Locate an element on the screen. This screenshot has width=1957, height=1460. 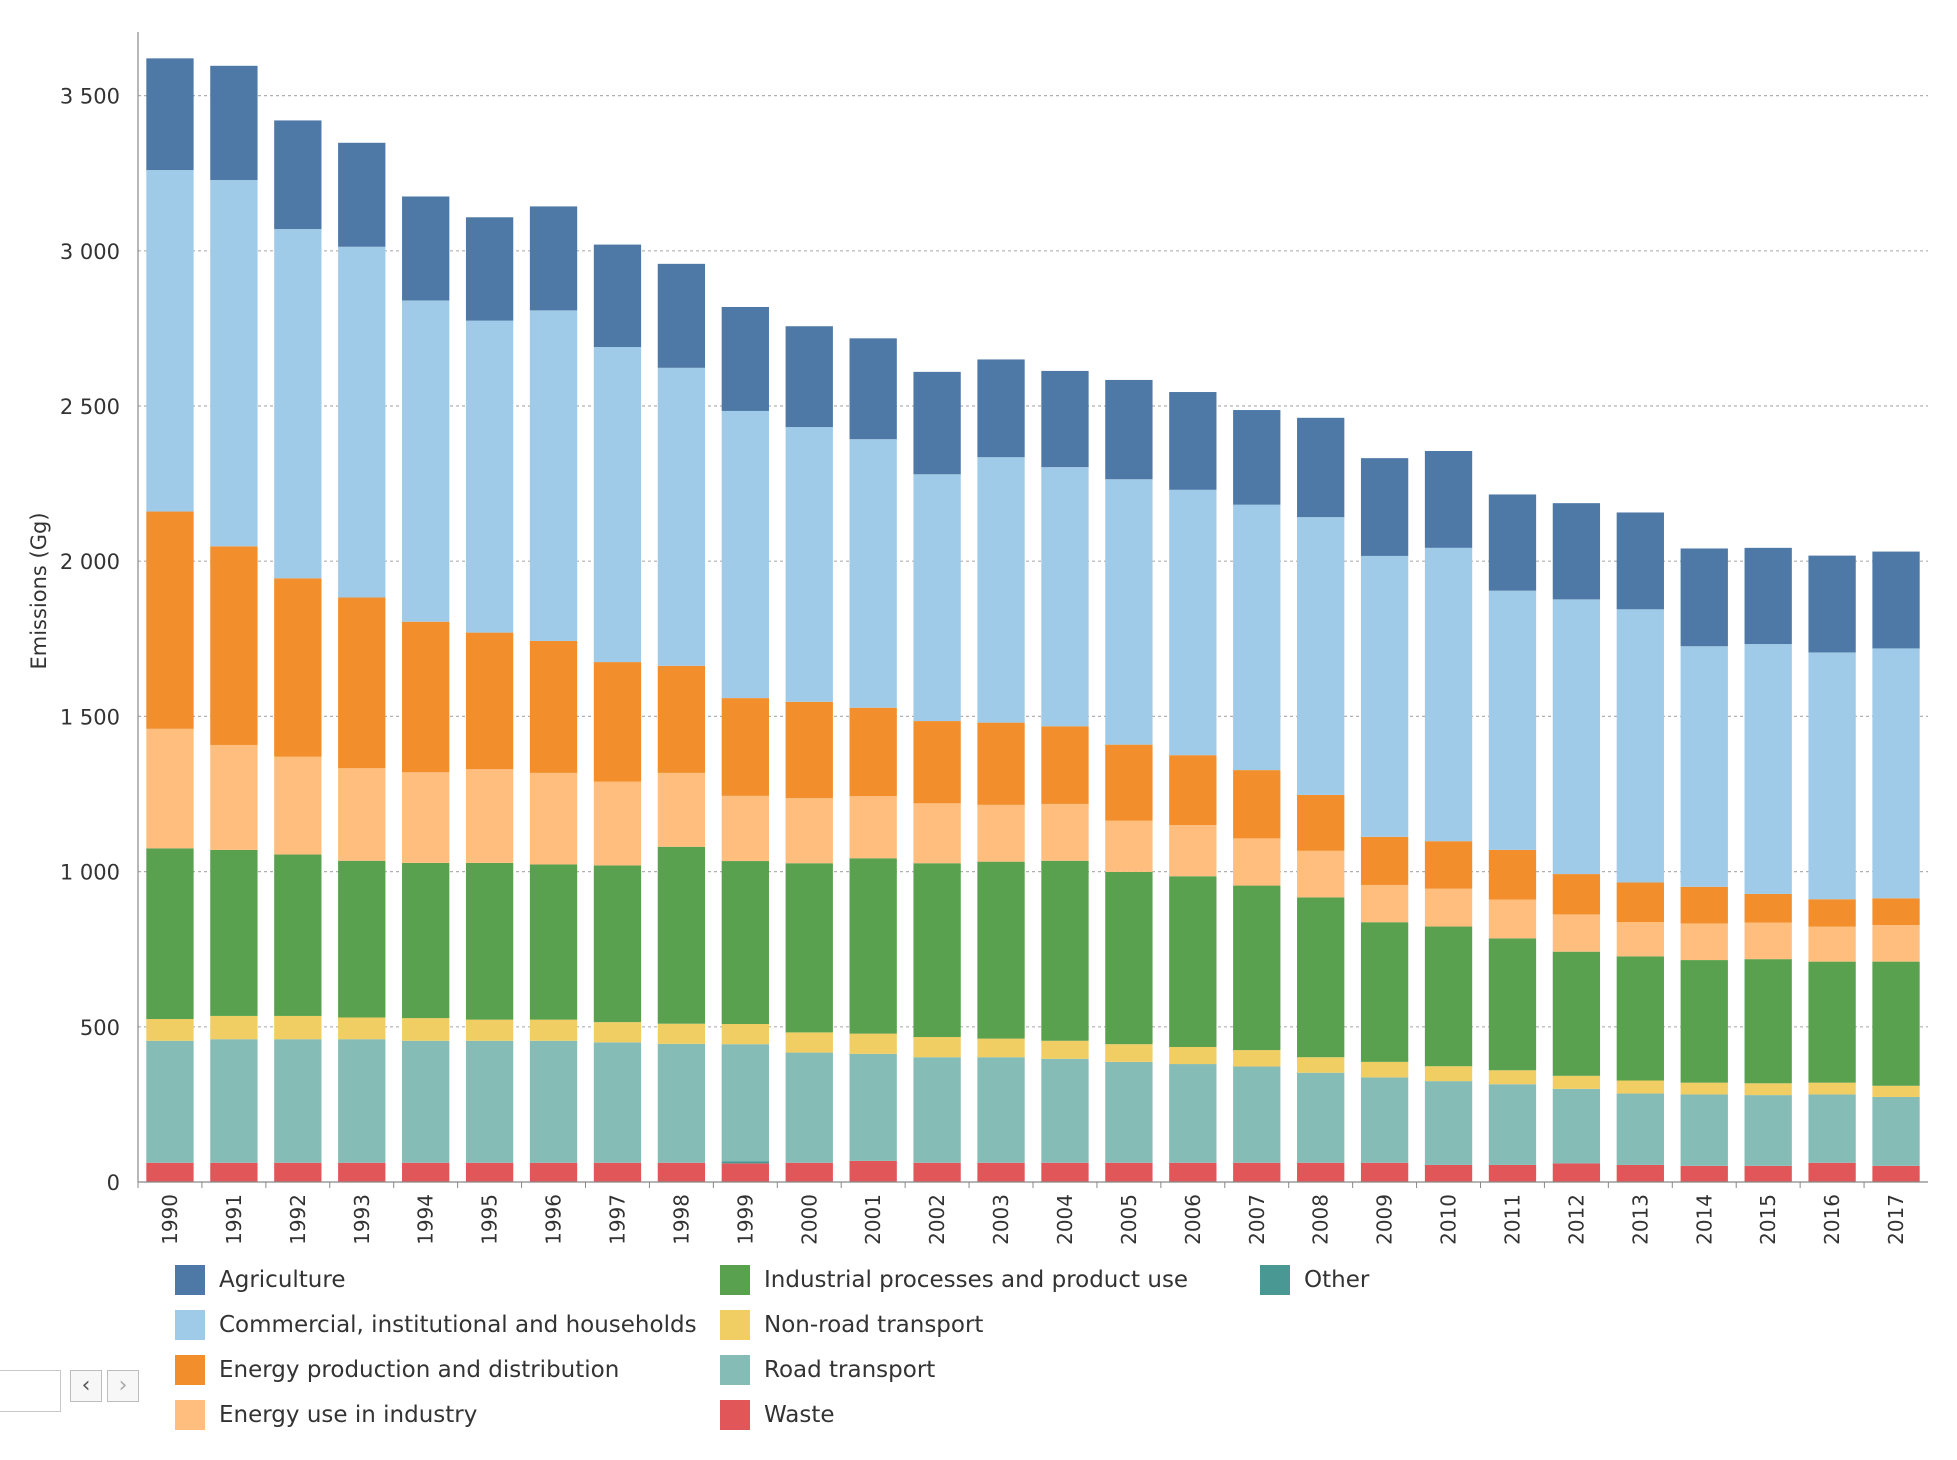
legend-label: Energy production and distribution is located at coordinates (419, 1370).